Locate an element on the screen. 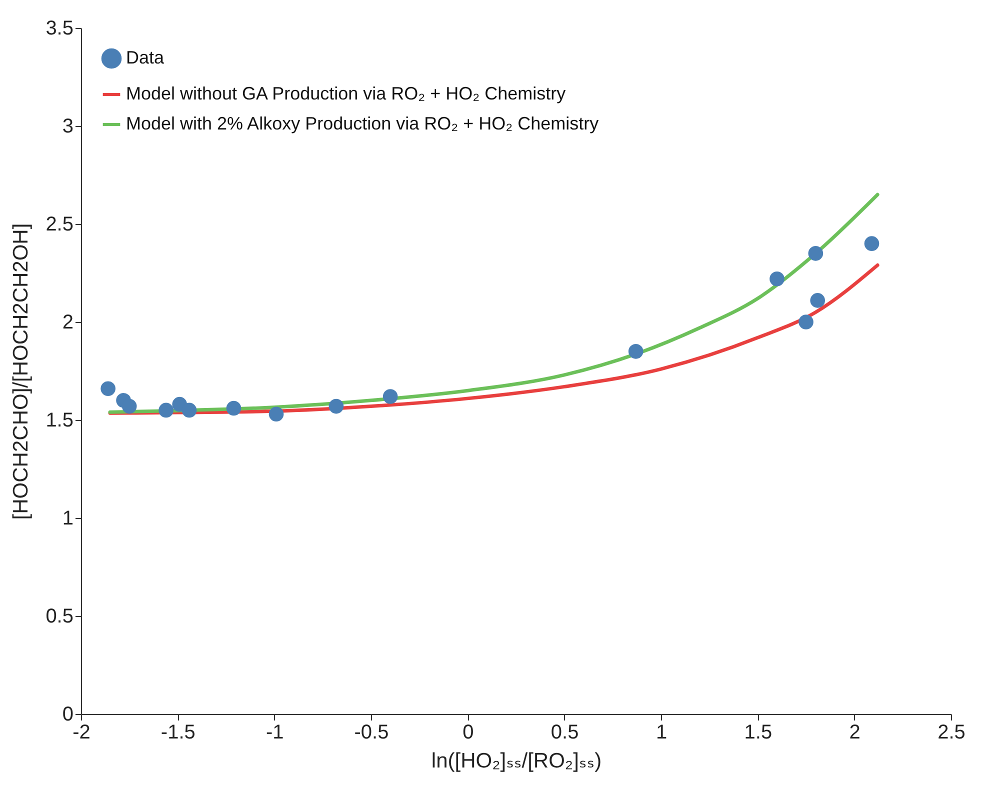  y-tick-label: 0.5 is located at coordinates (60, 617).